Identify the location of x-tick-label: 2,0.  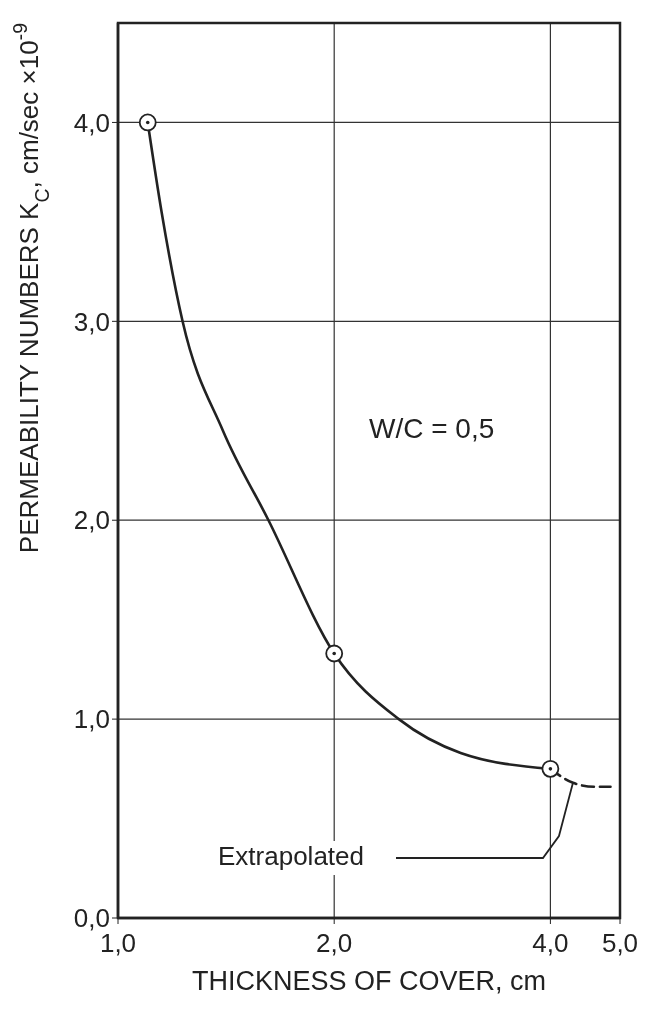
(334, 943).